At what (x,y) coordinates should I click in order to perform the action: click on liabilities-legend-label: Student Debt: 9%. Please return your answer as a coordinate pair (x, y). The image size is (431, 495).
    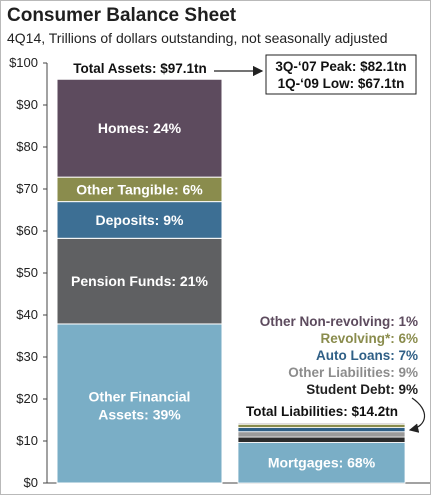
    Looking at the image, I should click on (362, 389).